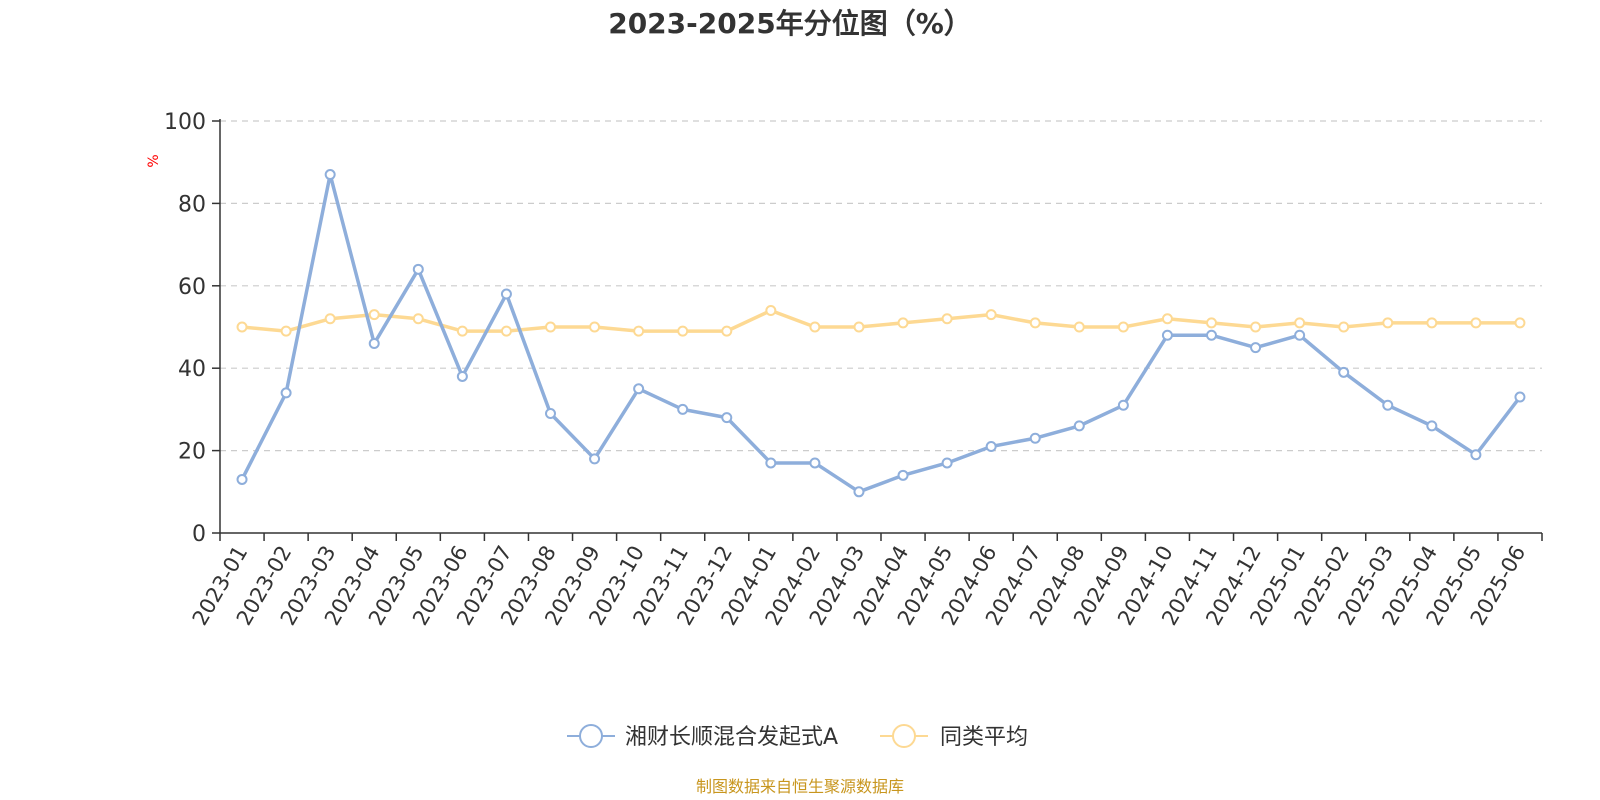 The image size is (1600, 800). Describe the element at coordinates (192, 452) in the screenshot. I see `y-tick-label: 20` at that location.